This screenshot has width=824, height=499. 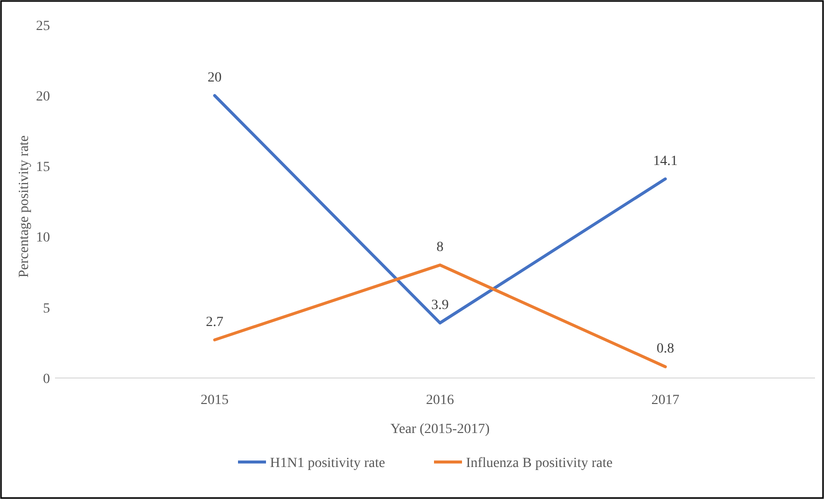 What do you see at coordinates (43, 238) in the screenshot?
I see `y-tick-label: 10` at bounding box center [43, 238].